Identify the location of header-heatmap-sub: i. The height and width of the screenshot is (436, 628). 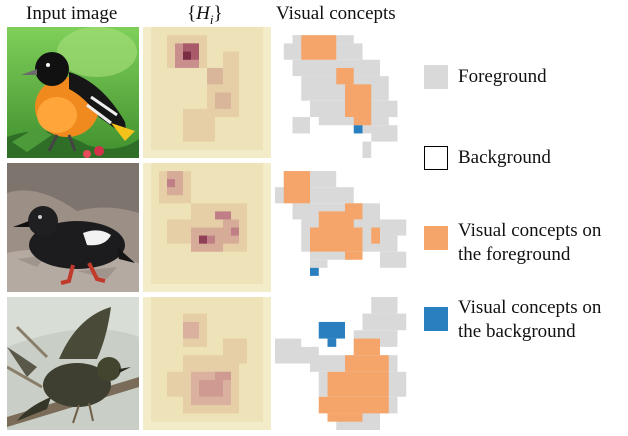
(211, 19).